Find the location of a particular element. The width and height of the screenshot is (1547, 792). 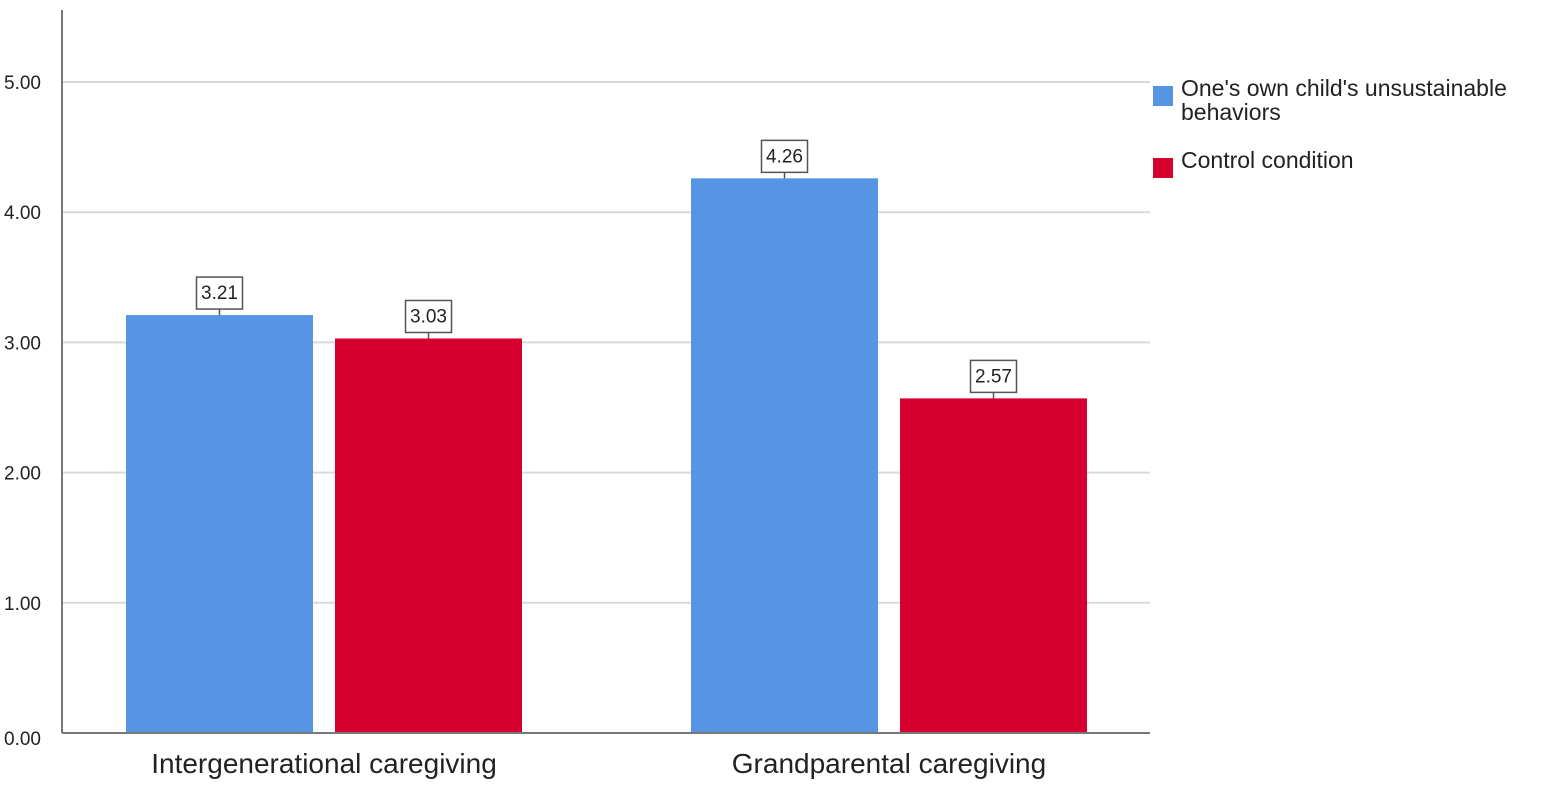

data-label: 4.26 is located at coordinates (784, 156).